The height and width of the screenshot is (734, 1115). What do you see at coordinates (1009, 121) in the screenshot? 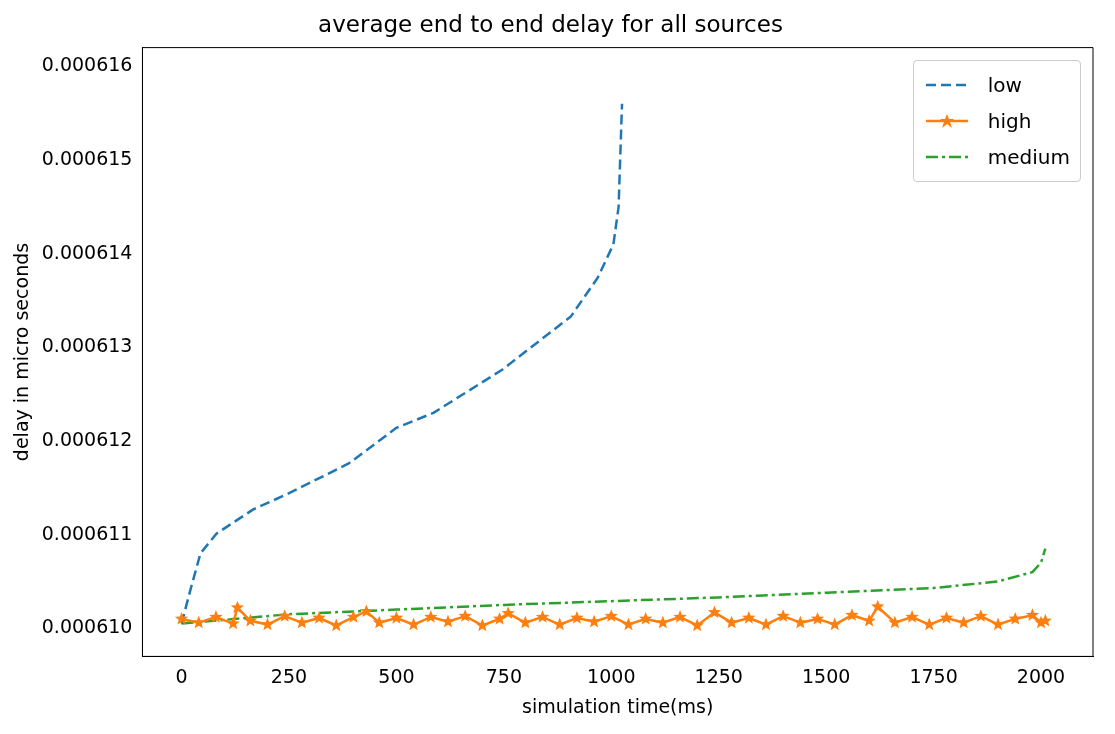
I see `legend-label: high` at bounding box center [1009, 121].